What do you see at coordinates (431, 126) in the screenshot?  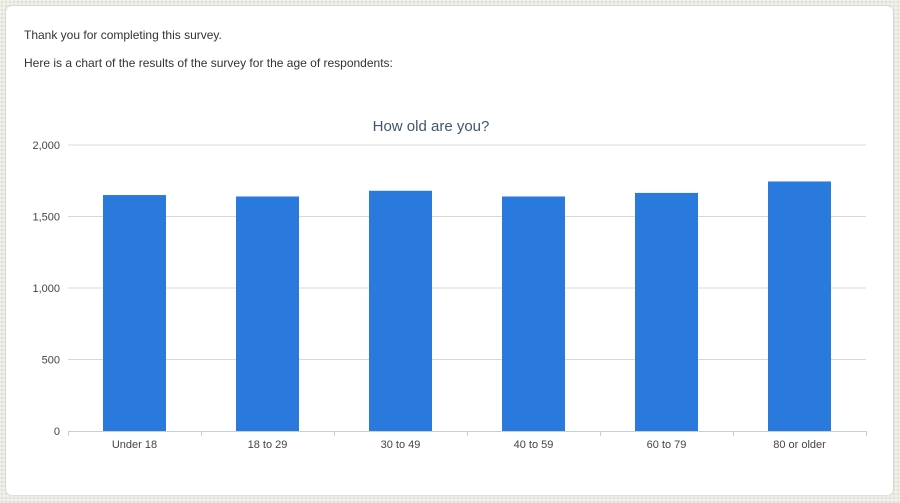 I see `chart-title: How old are you?` at bounding box center [431, 126].